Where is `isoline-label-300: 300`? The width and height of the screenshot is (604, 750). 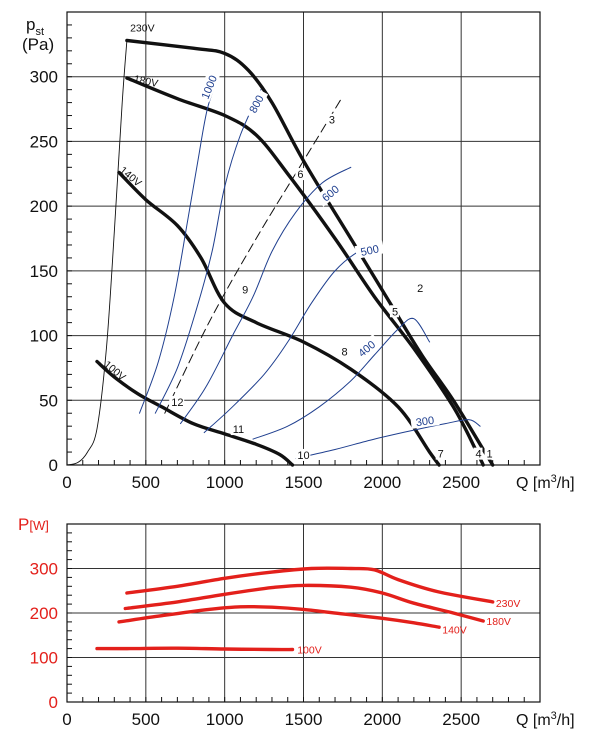
isoline-label-300: 300 is located at coordinates (425, 422).